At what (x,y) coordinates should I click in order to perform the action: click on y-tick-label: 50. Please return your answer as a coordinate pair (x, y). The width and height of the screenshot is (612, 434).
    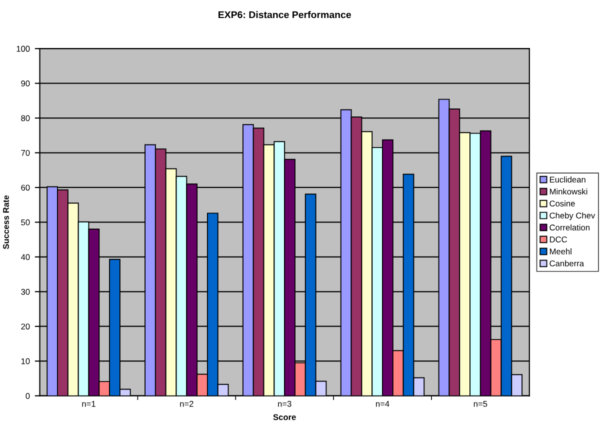
    Looking at the image, I should click on (25, 222).